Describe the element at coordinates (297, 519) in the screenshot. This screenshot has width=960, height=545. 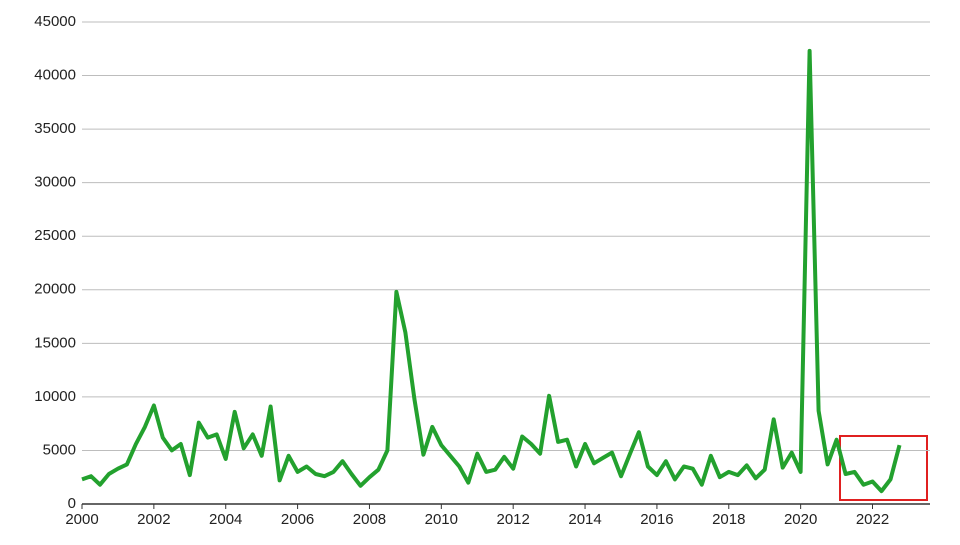
I see `x-tick-label: 2006` at that location.